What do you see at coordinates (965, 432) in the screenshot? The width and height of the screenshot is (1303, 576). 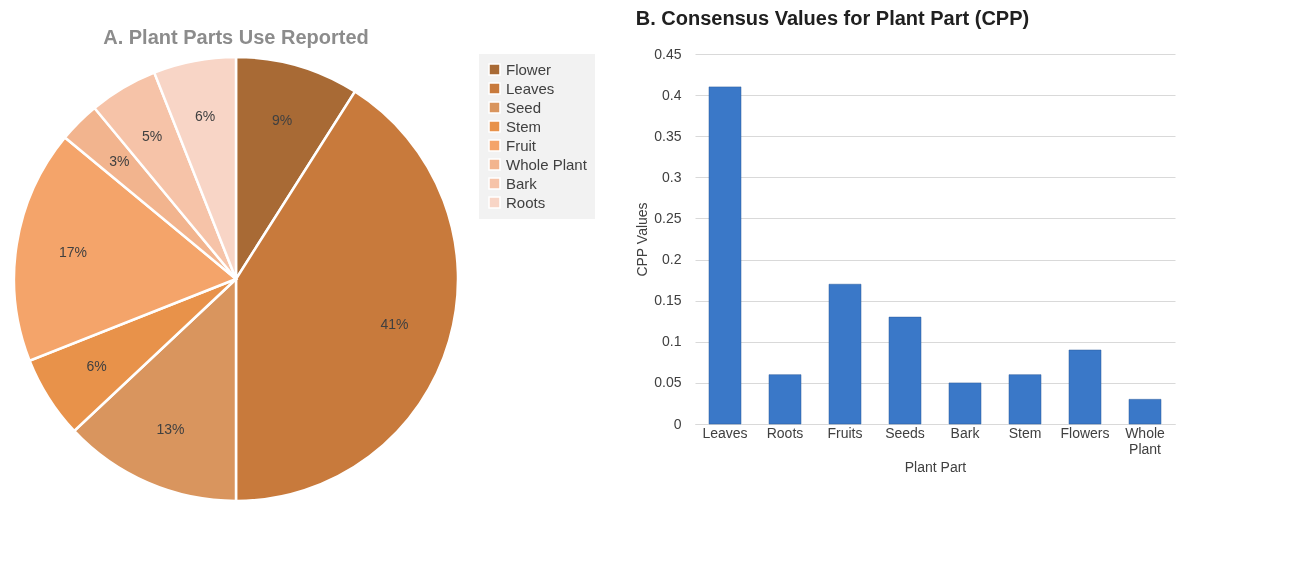 I see `x-tick-label: Bark` at bounding box center [965, 432].